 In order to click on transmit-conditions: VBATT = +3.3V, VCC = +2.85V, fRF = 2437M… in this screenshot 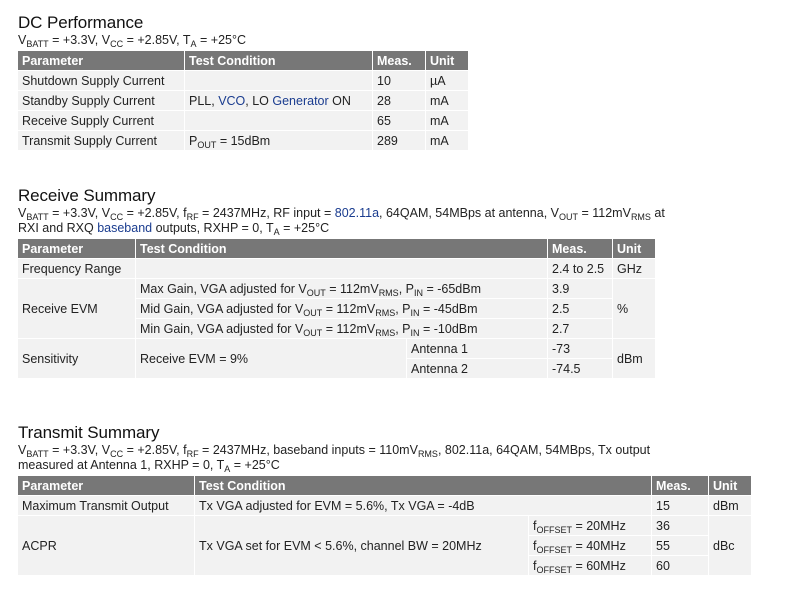, I will do `click(334, 458)`.